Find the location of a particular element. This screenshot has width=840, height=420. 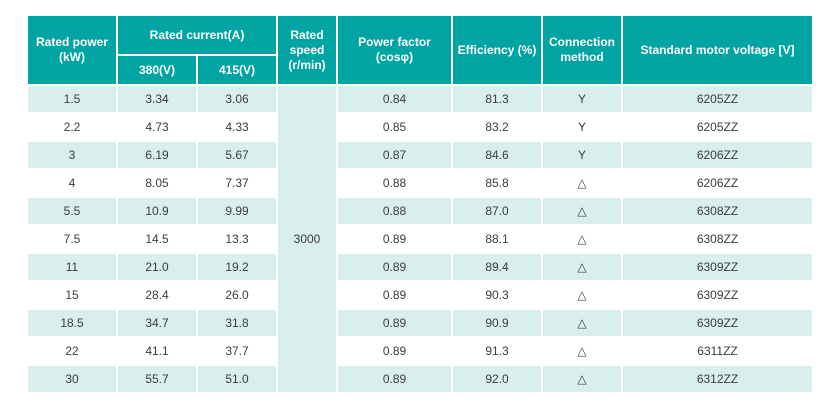

header-row-sub: 380(V) 415(V) is located at coordinates (420, 70).